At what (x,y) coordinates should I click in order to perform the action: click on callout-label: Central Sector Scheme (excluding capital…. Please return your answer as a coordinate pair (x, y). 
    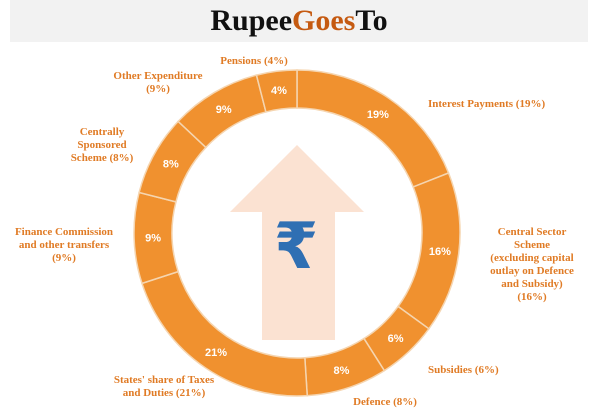
    Looking at the image, I should click on (532, 264).